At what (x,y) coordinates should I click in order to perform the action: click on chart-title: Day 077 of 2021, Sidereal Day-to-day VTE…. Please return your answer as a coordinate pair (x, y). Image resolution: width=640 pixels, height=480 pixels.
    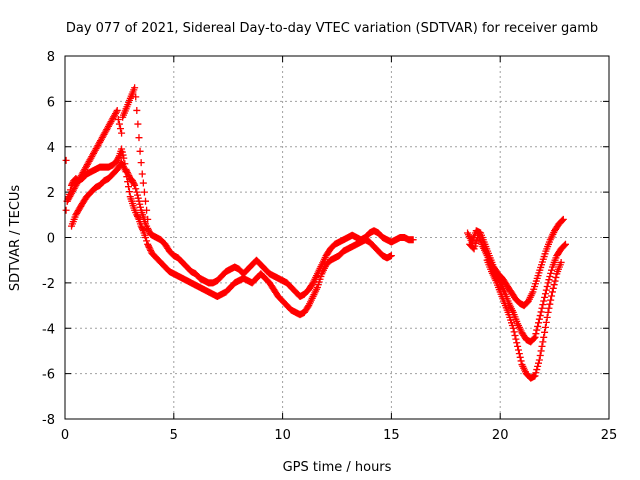
    Looking at the image, I should click on (332, 28).